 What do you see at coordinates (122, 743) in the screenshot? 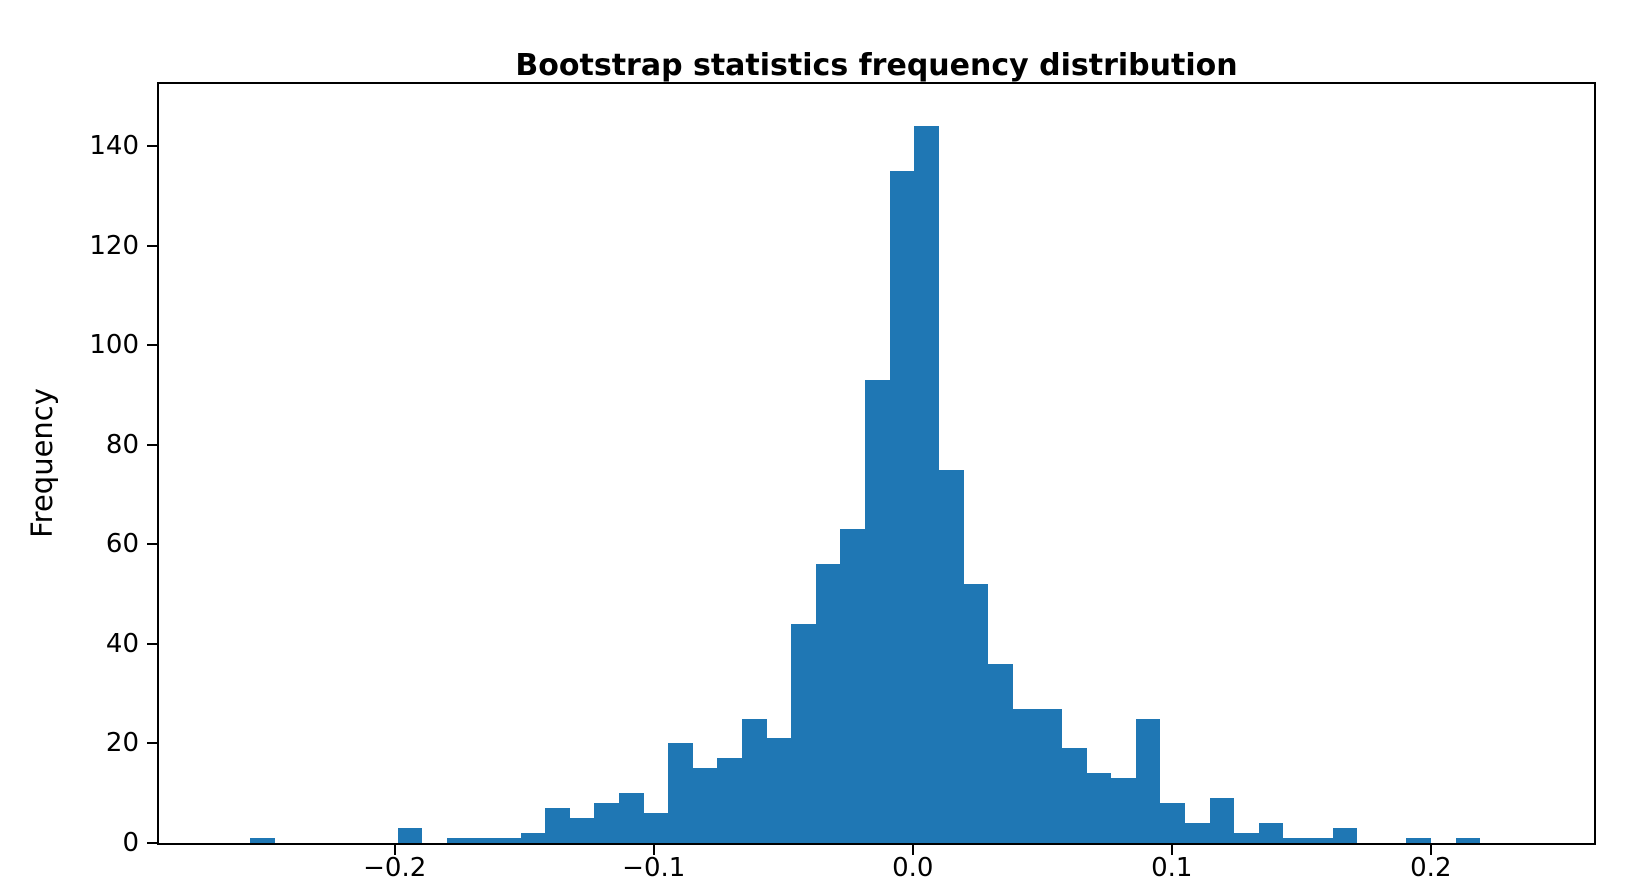
I see `y-tick-label: 20` at bounding box center [122, 743].